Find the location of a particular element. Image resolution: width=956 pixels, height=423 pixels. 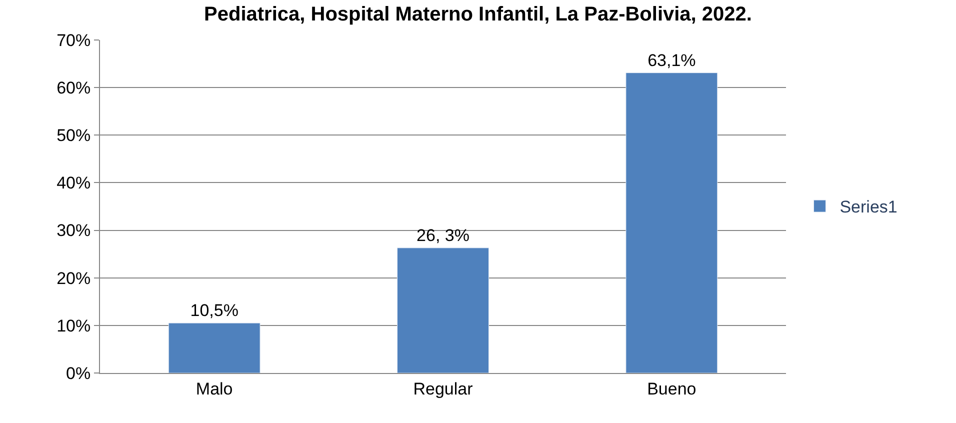

y-tick-label: 40% is located at coordinates (73, 183).